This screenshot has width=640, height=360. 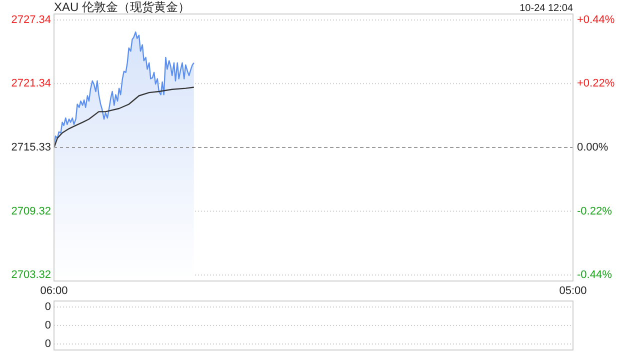 I want to click on y-tick-label: 2721.34, so click(x=31, y=84).